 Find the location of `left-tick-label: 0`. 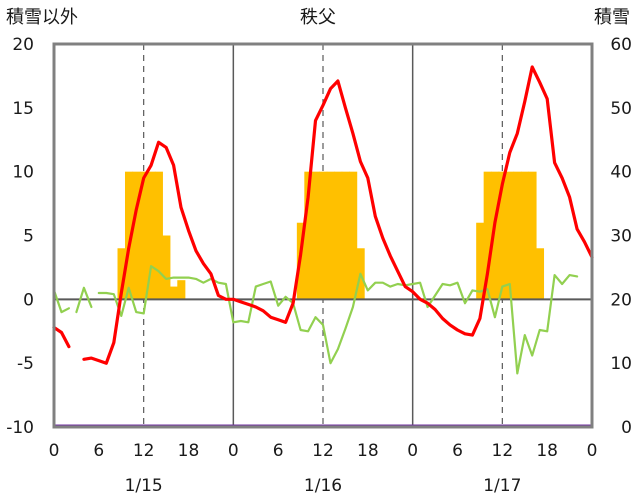

left-tick-label: 0 is located at coordinates (28, 300).